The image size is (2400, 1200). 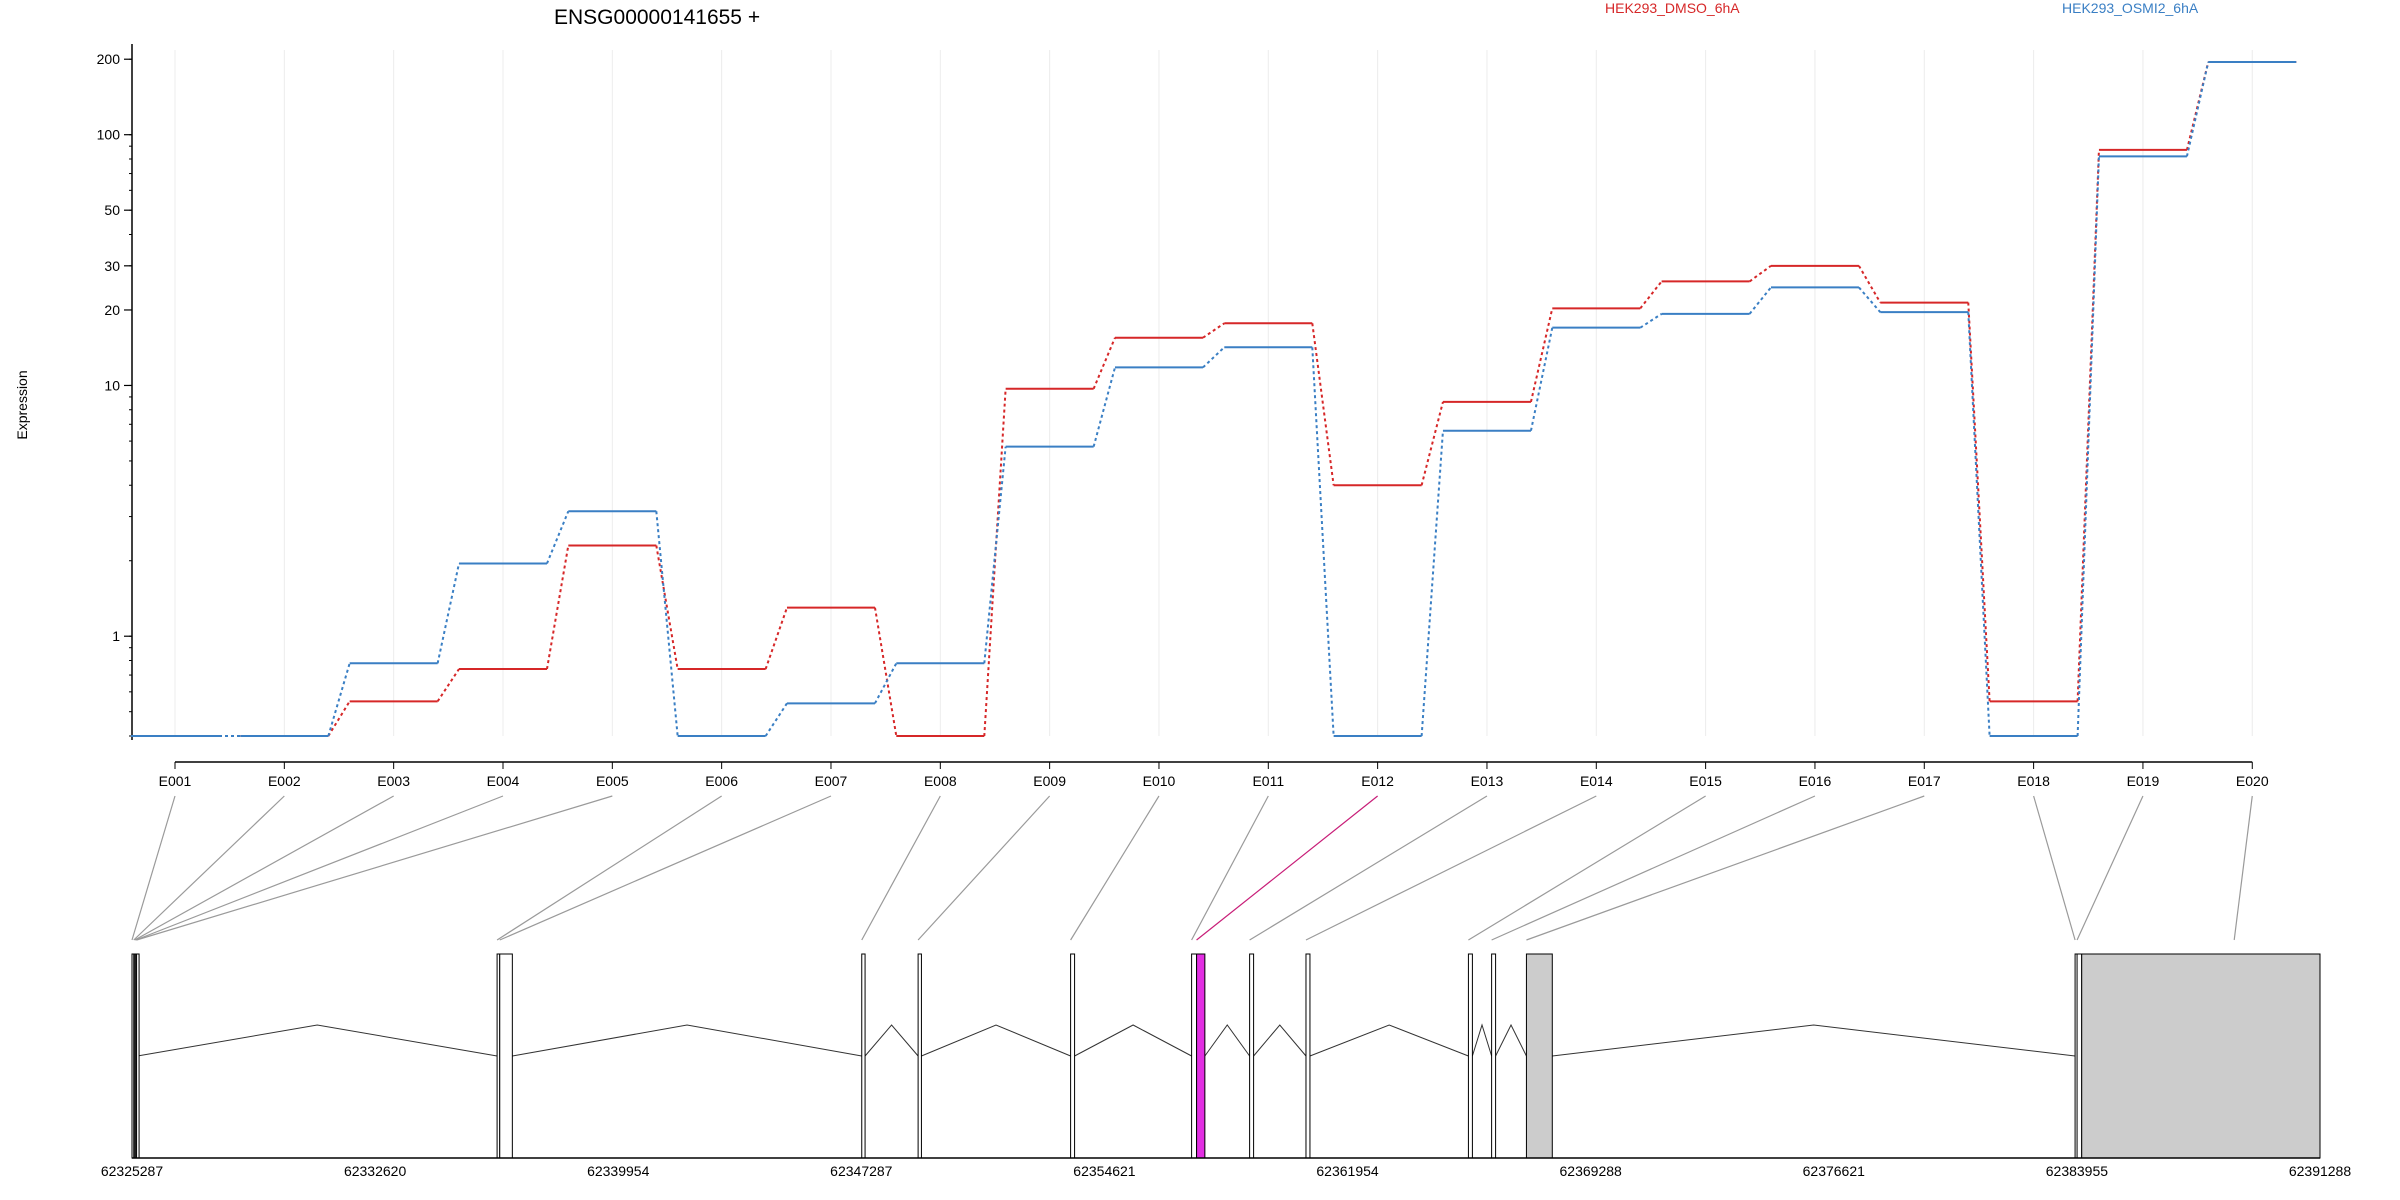 What do you see at coordinates (112, 266) in the screenshot?
I see `y-tick-label: 30` at bounding box center [112, 266].